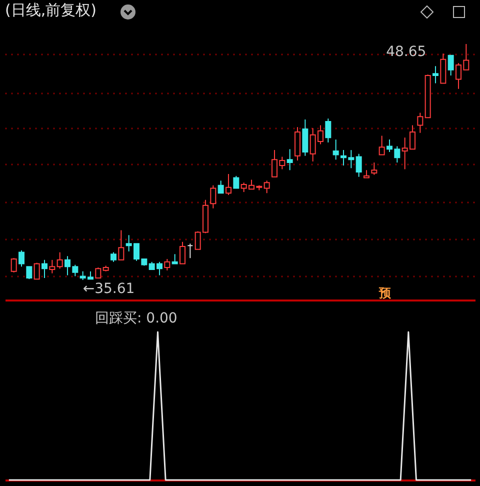 Image resolution: width=480 pixels, height=486 pixels. I want to click on text: ←35.61, so click(108, 289).